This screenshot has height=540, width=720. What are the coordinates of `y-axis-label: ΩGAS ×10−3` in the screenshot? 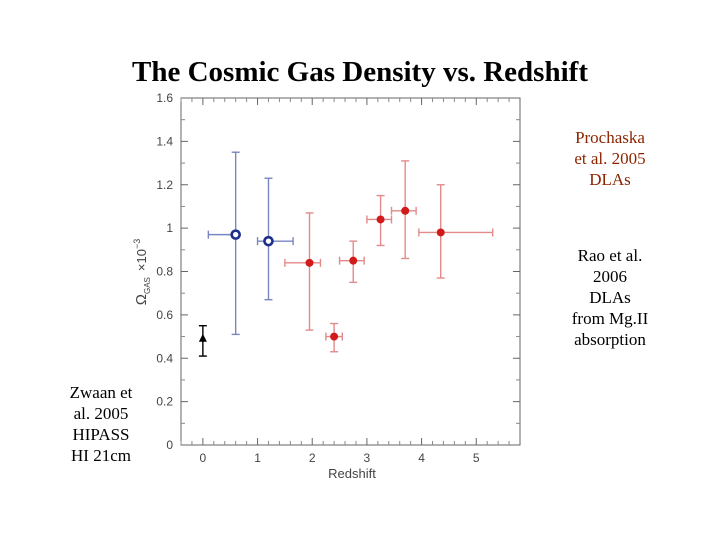 It's located at (142, 272).